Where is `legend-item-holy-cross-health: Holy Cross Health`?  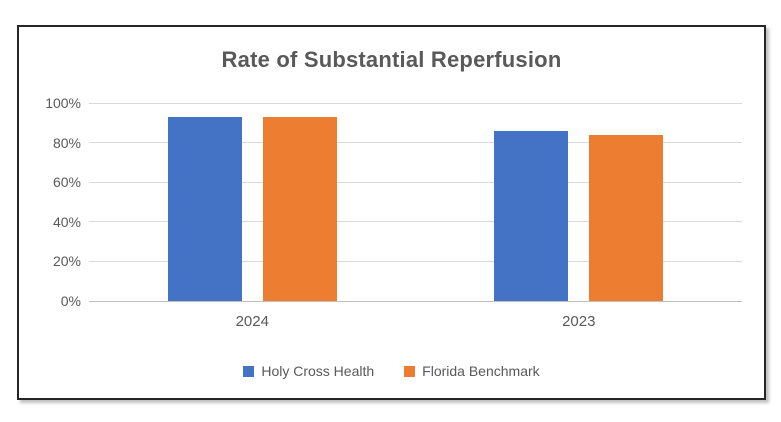
legend-item-holy-cross-health: Holy Cross Health is located at coordinates (308, 371).